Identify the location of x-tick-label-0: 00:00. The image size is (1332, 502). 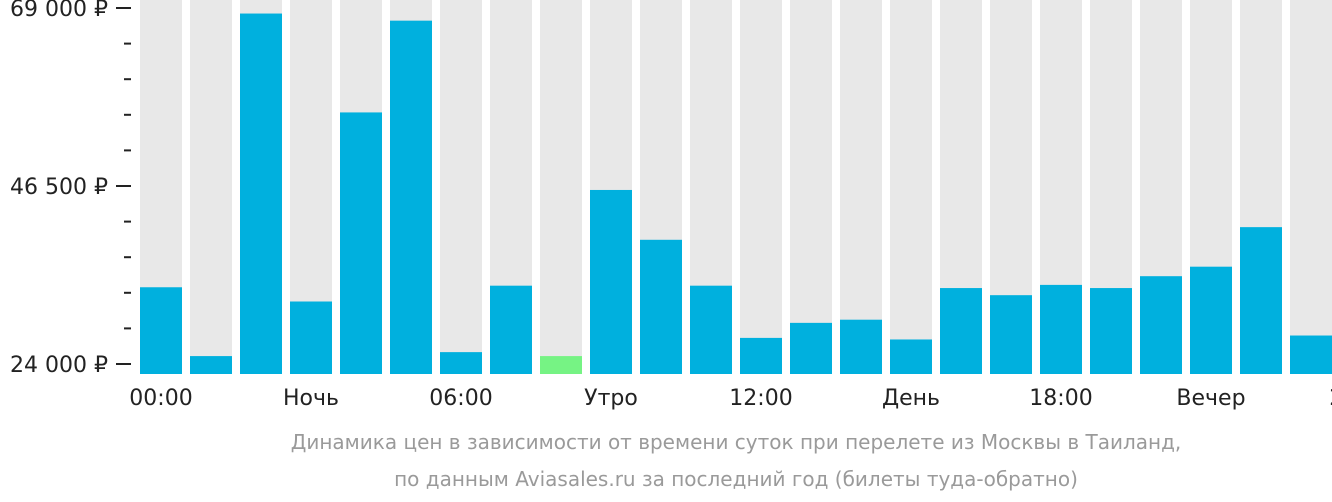
(160, 398).